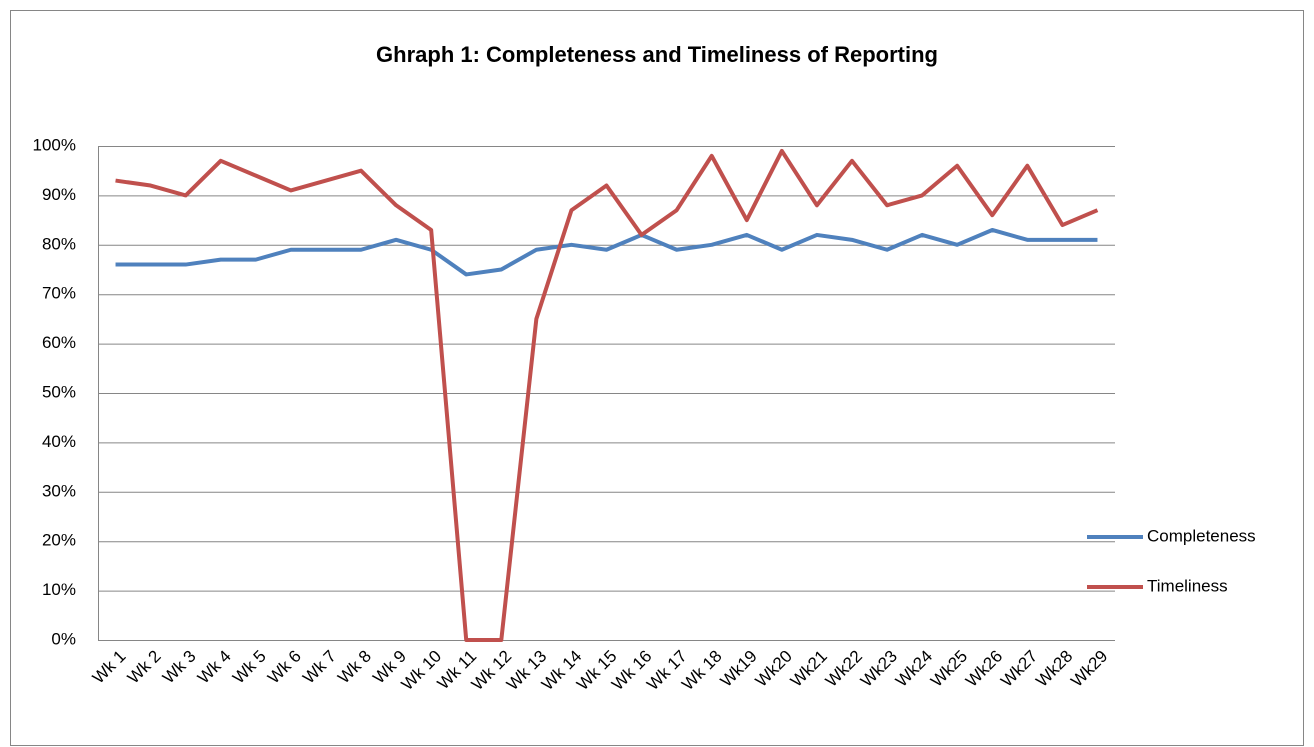  Describe the element at coordinates (54, 144) in the screenshot. I see `y-tick-label: 100%` at that location.